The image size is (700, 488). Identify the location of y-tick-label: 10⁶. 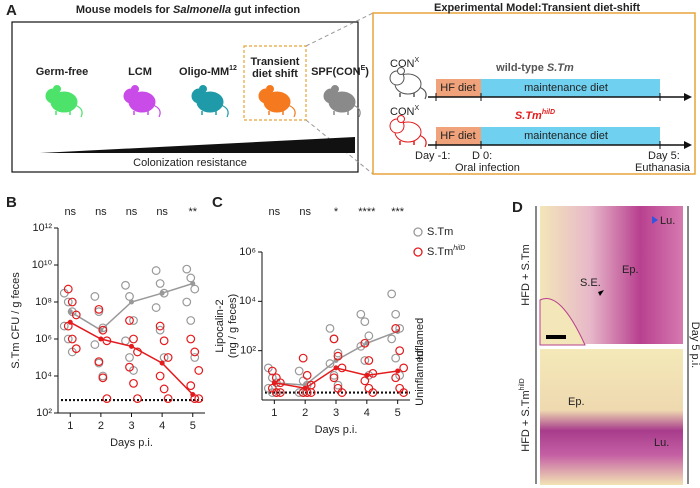
(247, 252).